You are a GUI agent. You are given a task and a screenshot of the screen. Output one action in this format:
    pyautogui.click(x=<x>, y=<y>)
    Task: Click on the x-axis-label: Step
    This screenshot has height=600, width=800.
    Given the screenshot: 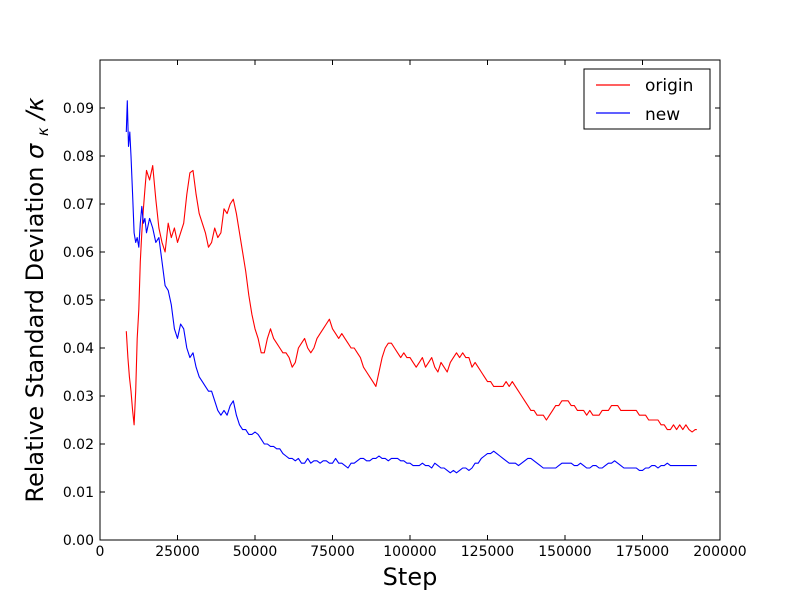 What is the action you would take?
    pyautogui.click(x=410, y=577)
    